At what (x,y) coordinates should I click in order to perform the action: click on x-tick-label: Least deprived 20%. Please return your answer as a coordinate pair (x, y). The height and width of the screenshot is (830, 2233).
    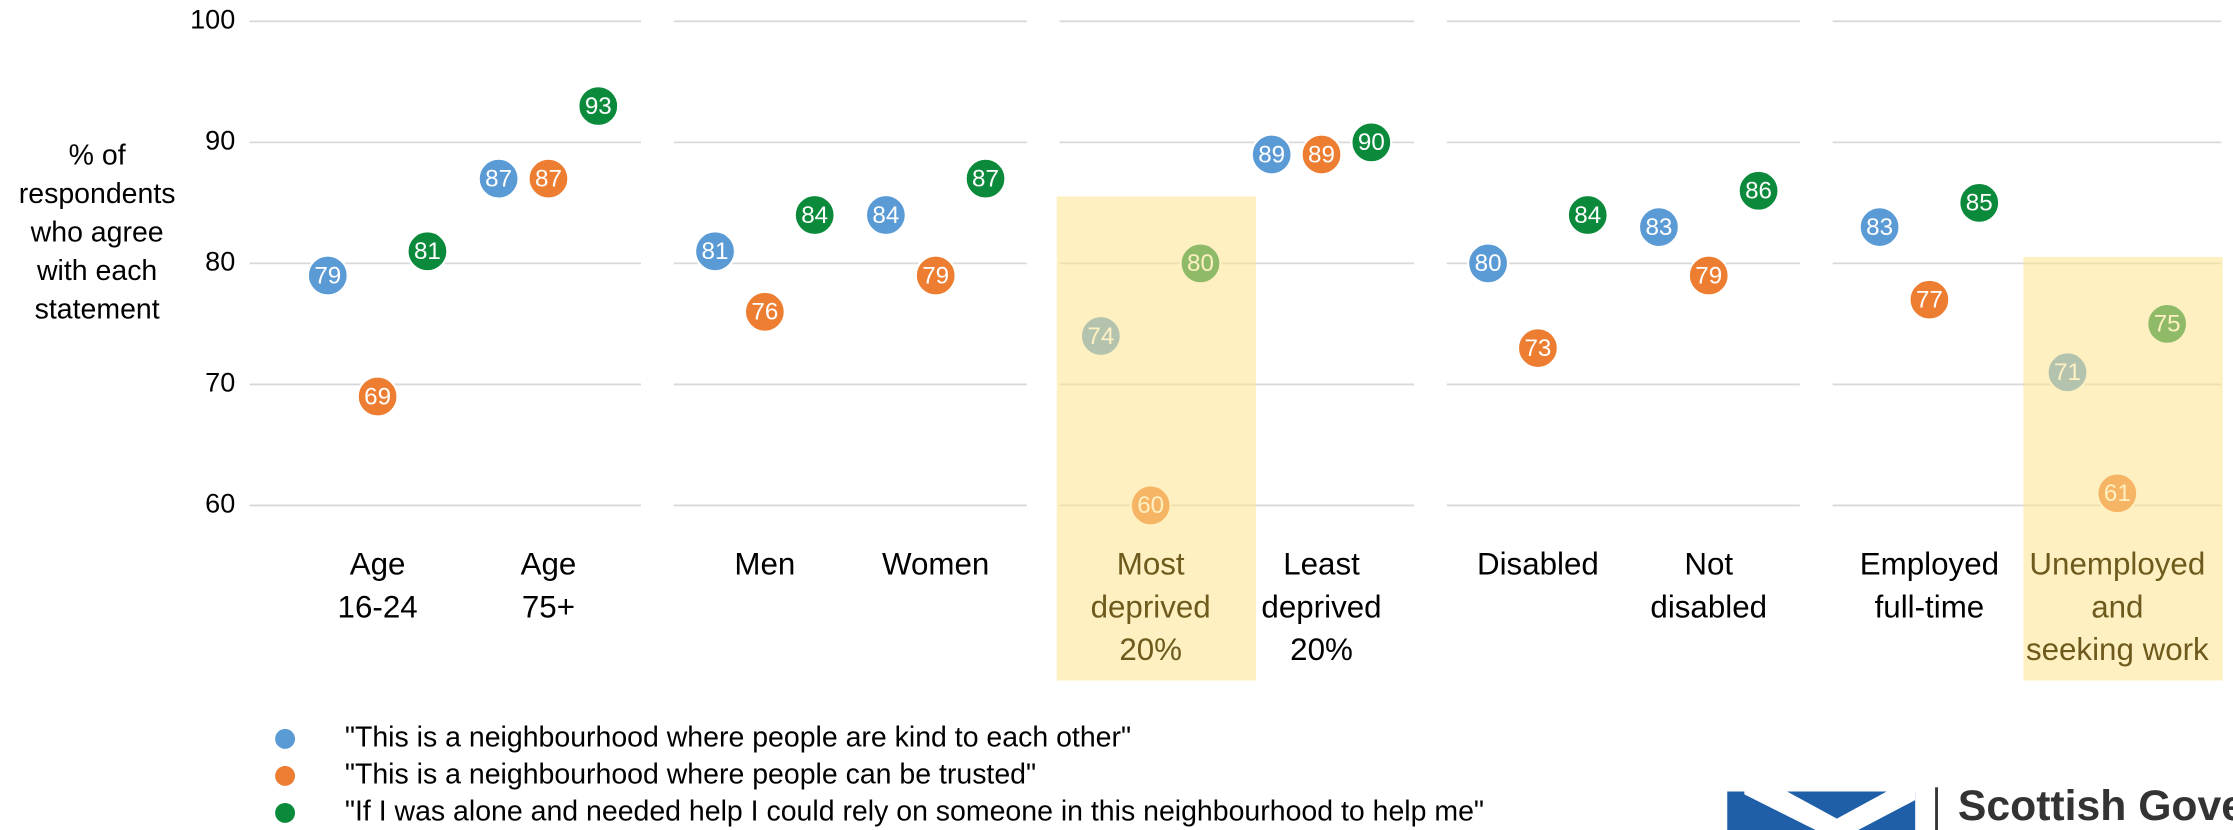
    Looking at the image, I should click on (1321, 607).